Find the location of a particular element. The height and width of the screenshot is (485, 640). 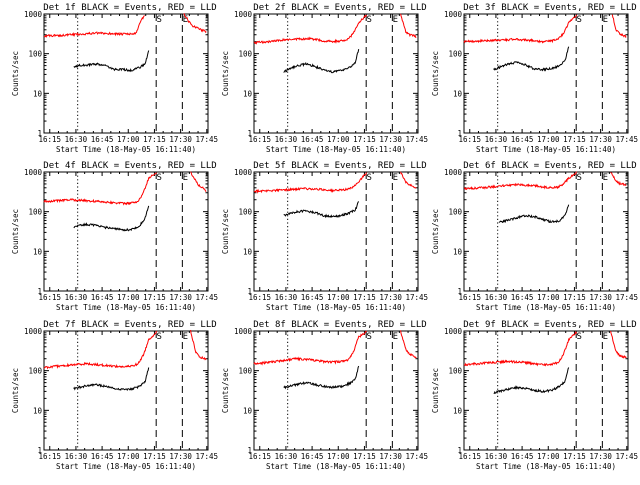

panel-title: Det 2f BLACK = Events, RED = LLD is located at coordinates (339, 8).